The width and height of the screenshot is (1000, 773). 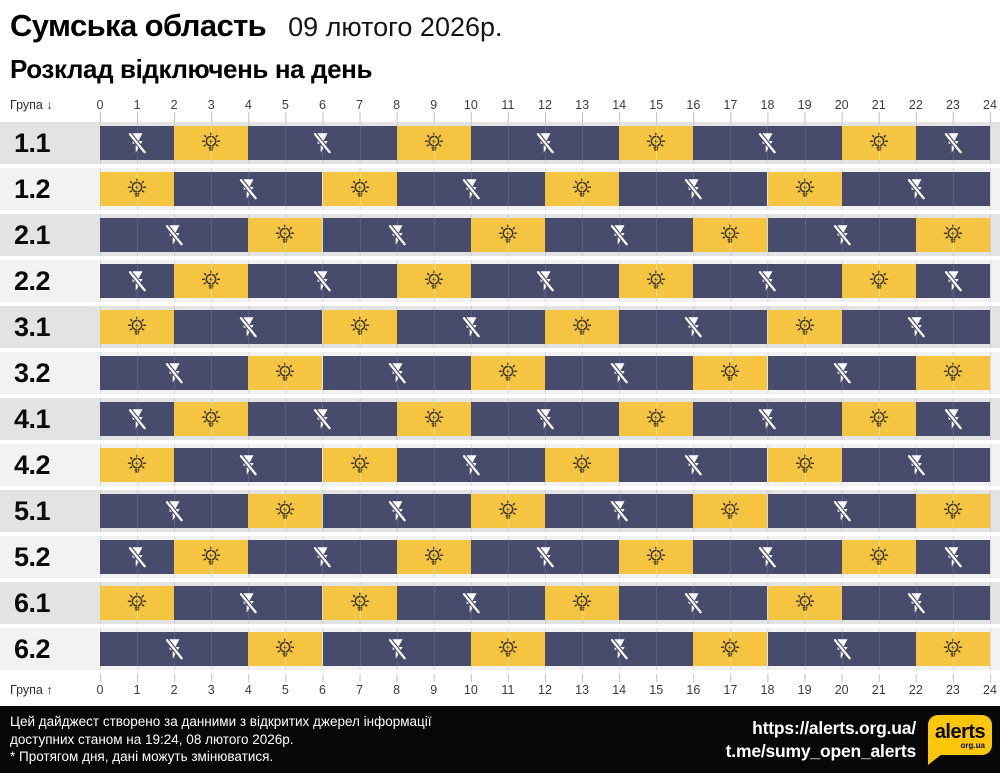 What do you see at coordinates (32, 189) in the screenshot?
I see `group-label: 1.2` at bounding box center [32, 189].